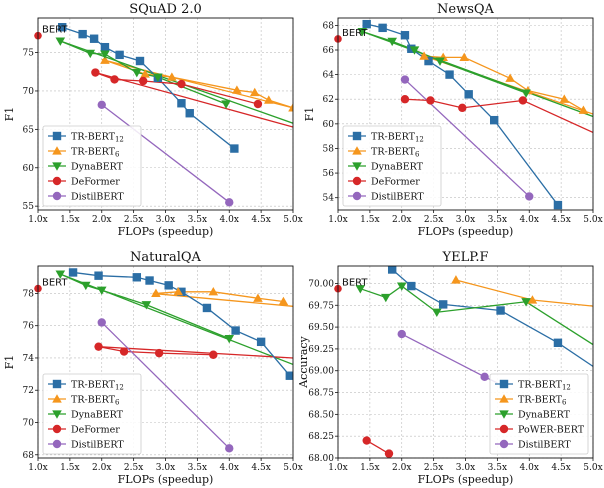 Image resolution: width=604 pixels, height=488 pixels. What do you see at coordinates (29, 359) in the screenshot?
I see `y-tick-label: 74` at bounding box center [29, 359].